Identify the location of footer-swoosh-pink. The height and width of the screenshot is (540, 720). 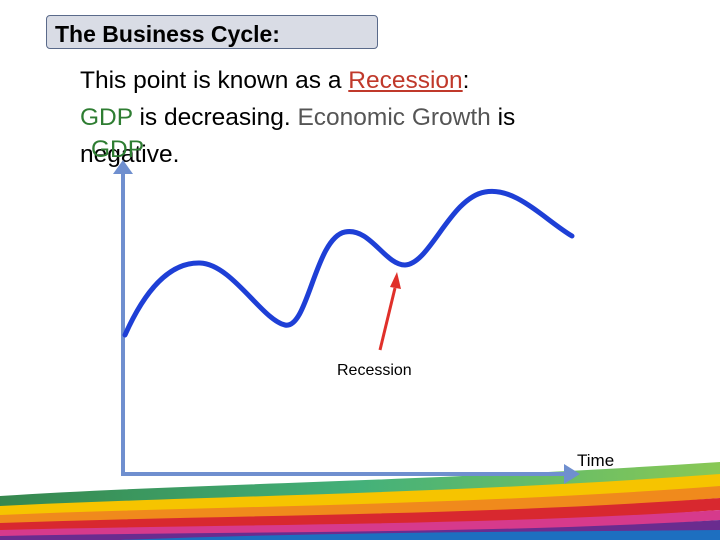
(360, 525).